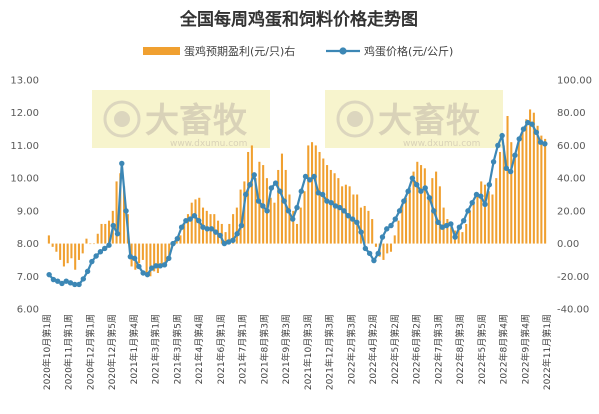 This screenshot has height=414, width=599. What do you see at coordinates (196, 121) in the screenshot?
I see `watermark-1-brand: 大畜牧` at bounding box center [196, 121].